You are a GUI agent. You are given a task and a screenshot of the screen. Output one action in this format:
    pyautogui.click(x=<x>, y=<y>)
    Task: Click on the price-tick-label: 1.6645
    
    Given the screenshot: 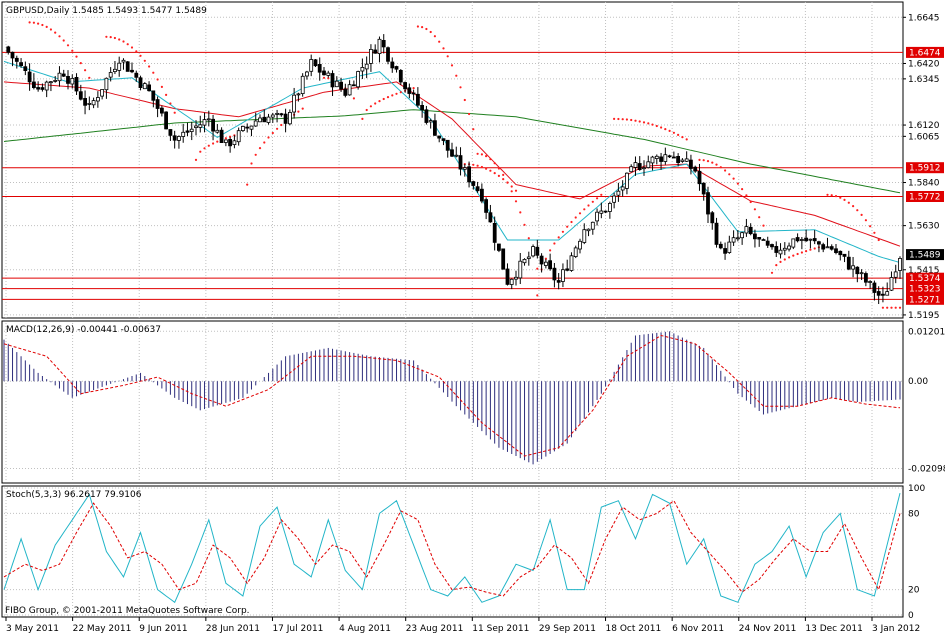 What is the action you would take?
    pyautogui.click(x=924, y=18)
    